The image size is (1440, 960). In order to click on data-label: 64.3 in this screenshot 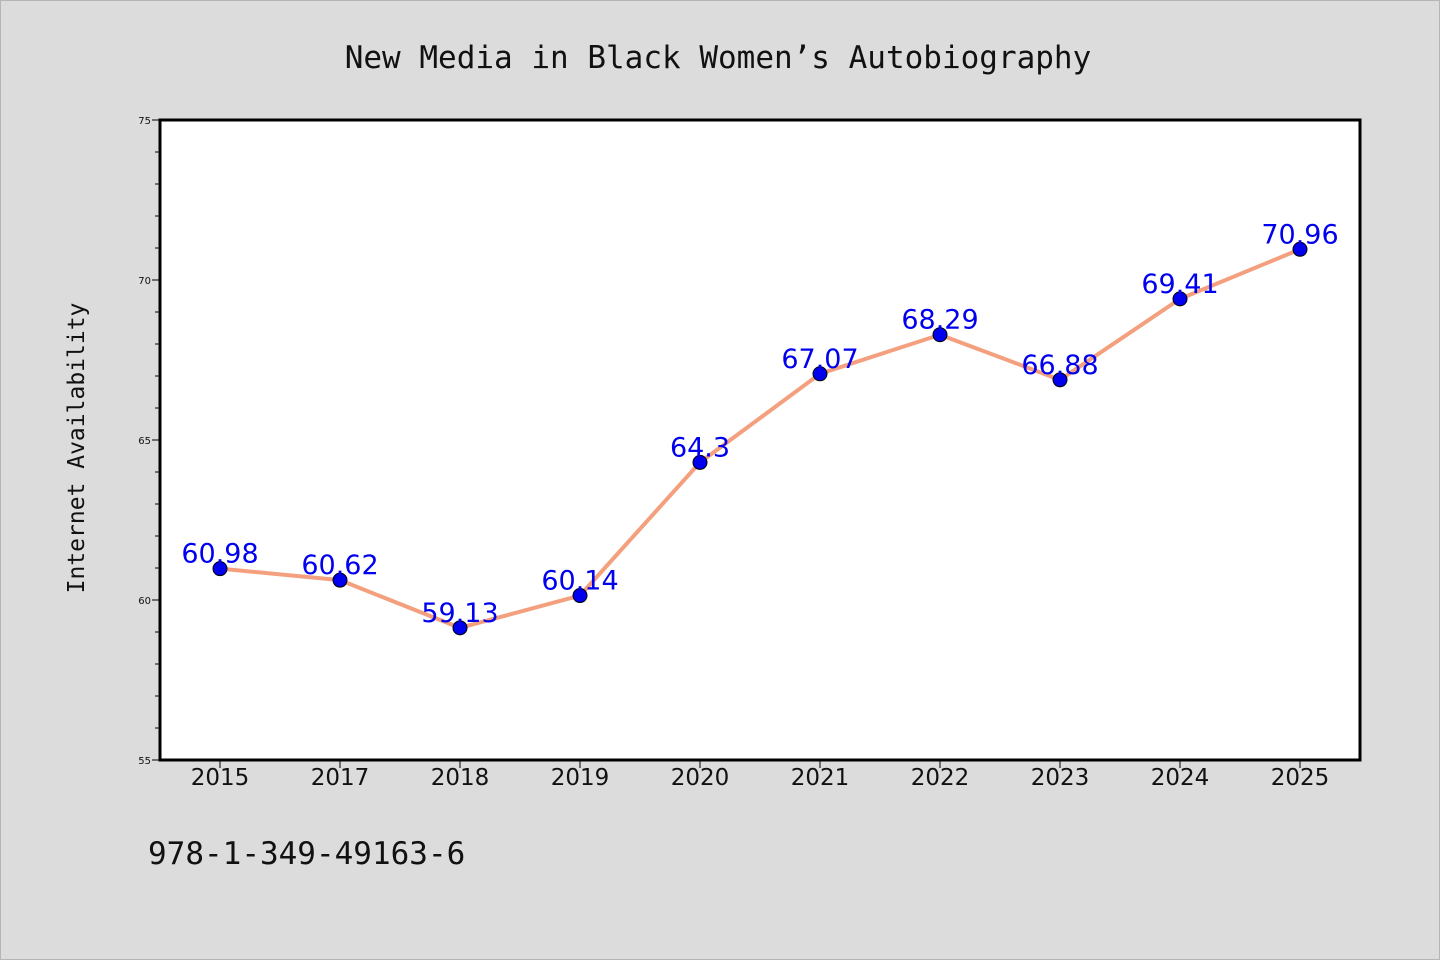, I will do `click(700, 447)`.